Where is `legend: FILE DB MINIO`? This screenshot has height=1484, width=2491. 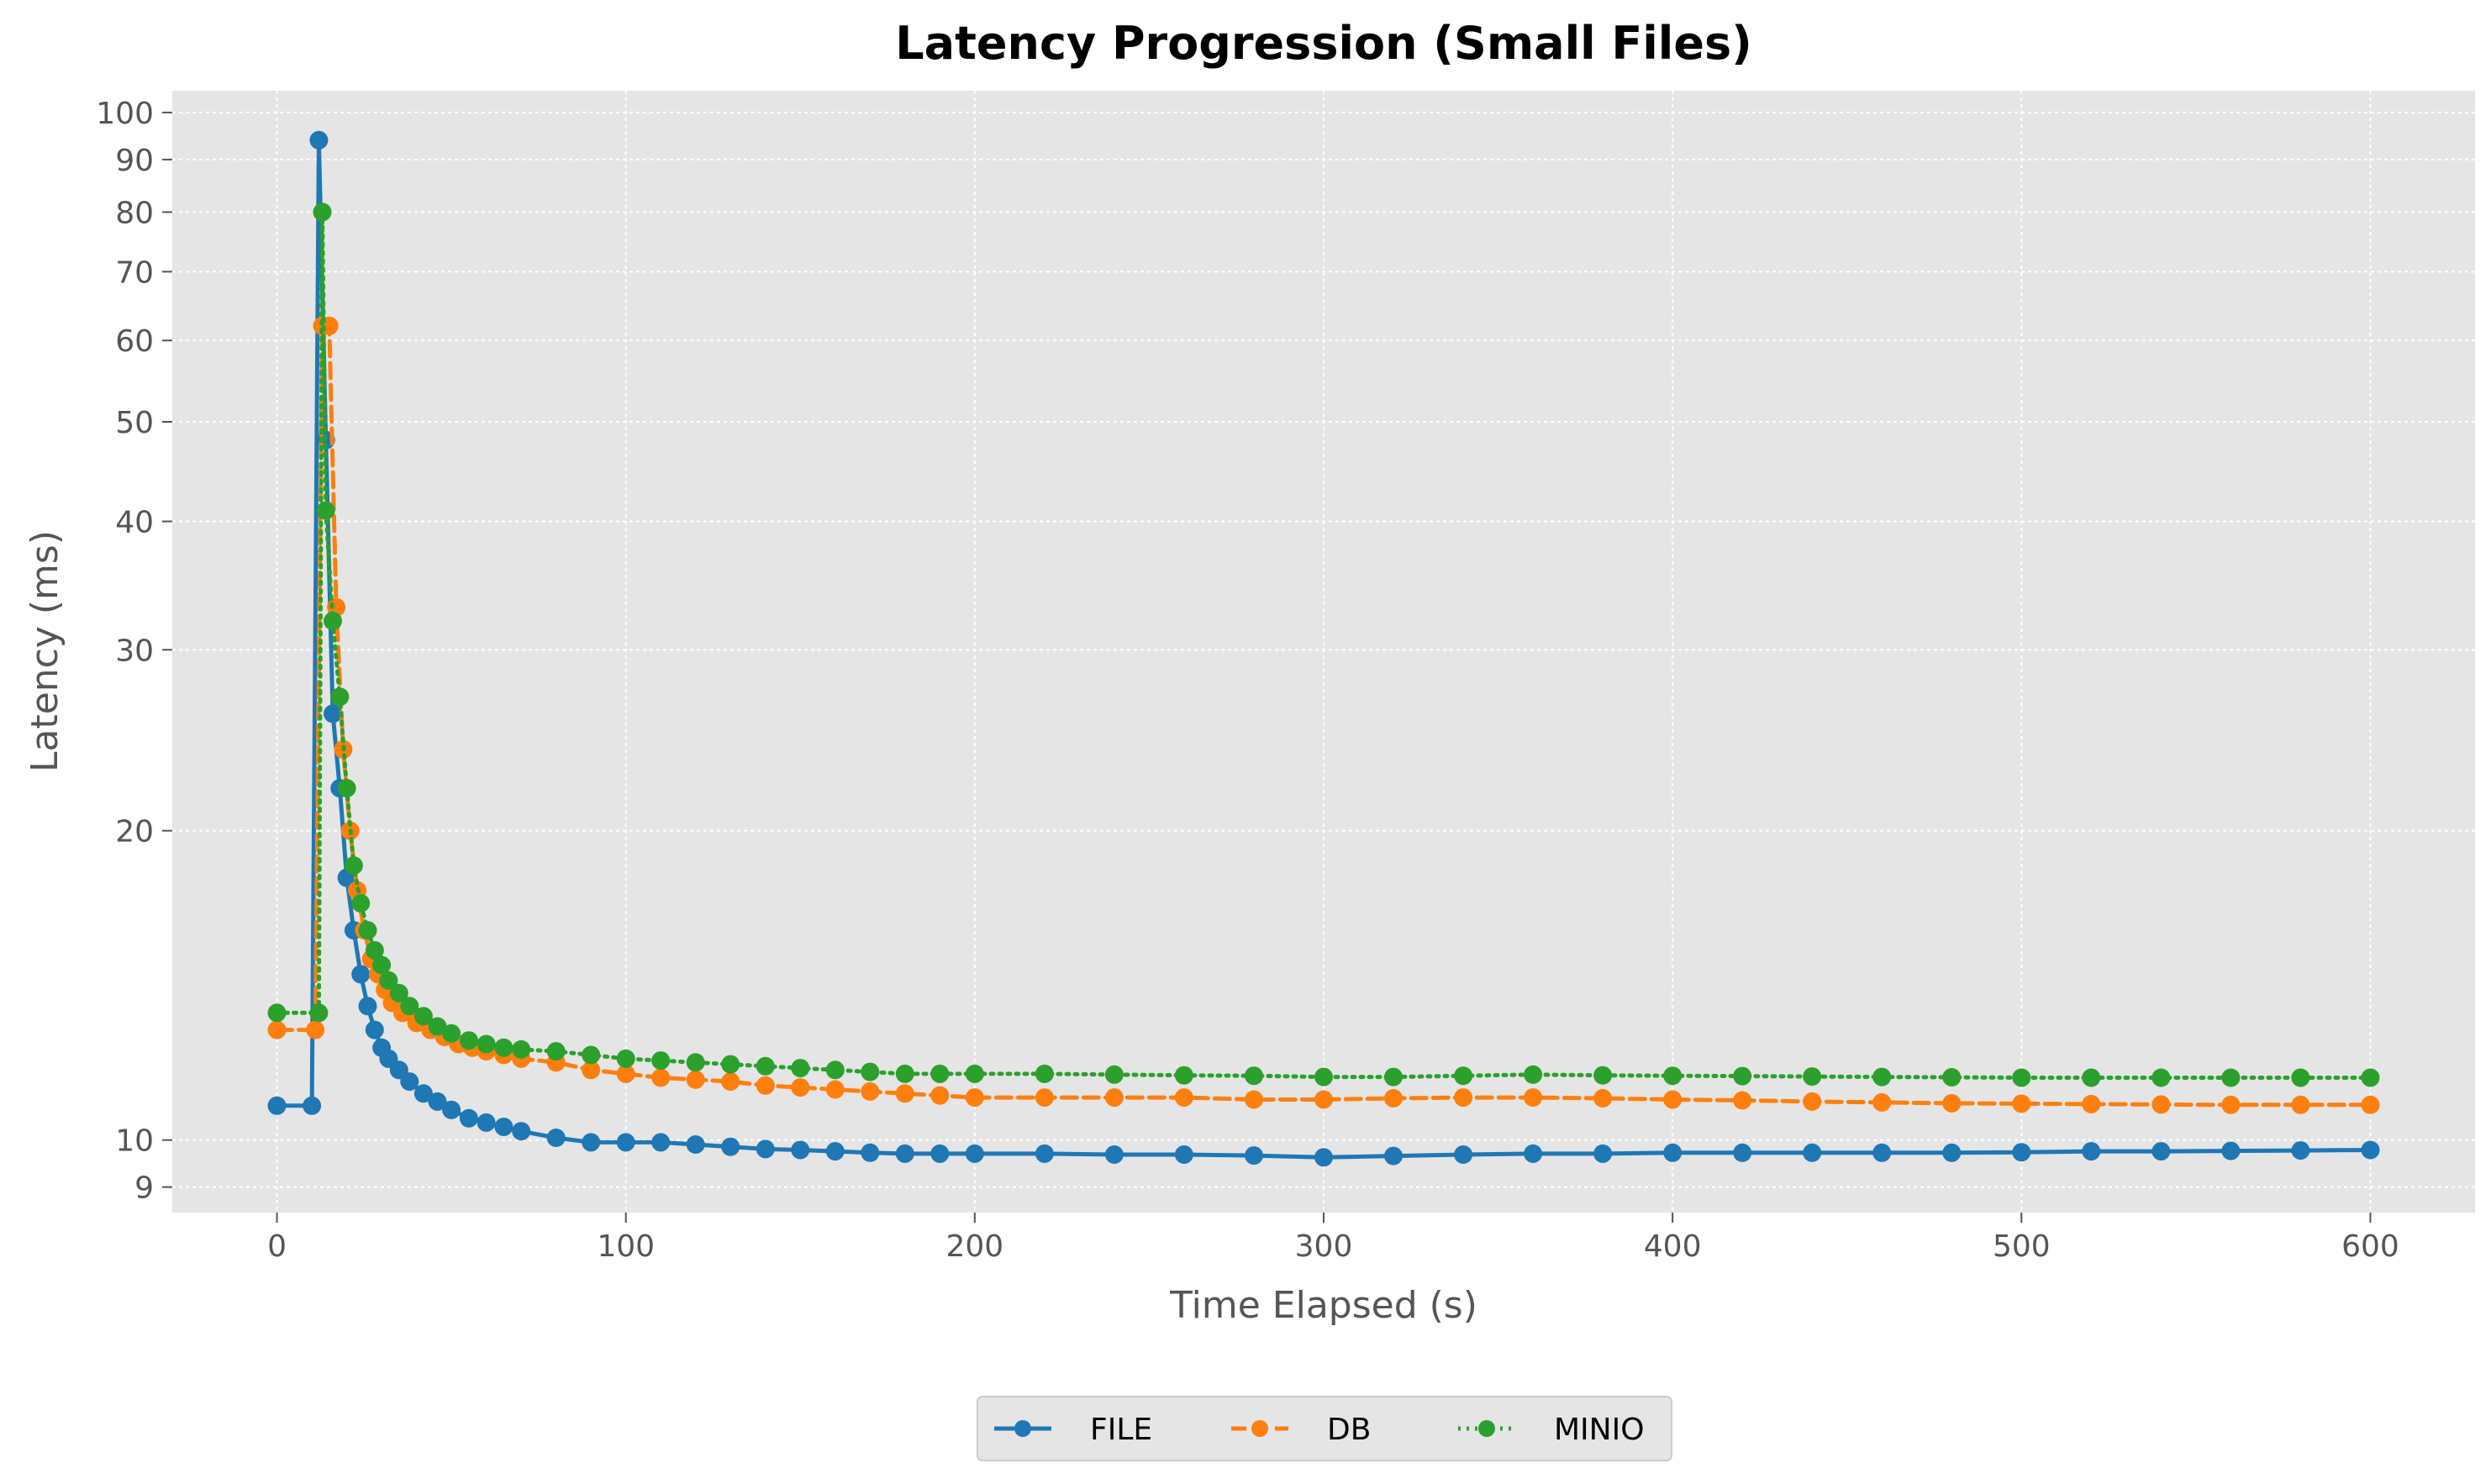
legend: FILE DB MINIO is located at coordinates (1324, 1428).